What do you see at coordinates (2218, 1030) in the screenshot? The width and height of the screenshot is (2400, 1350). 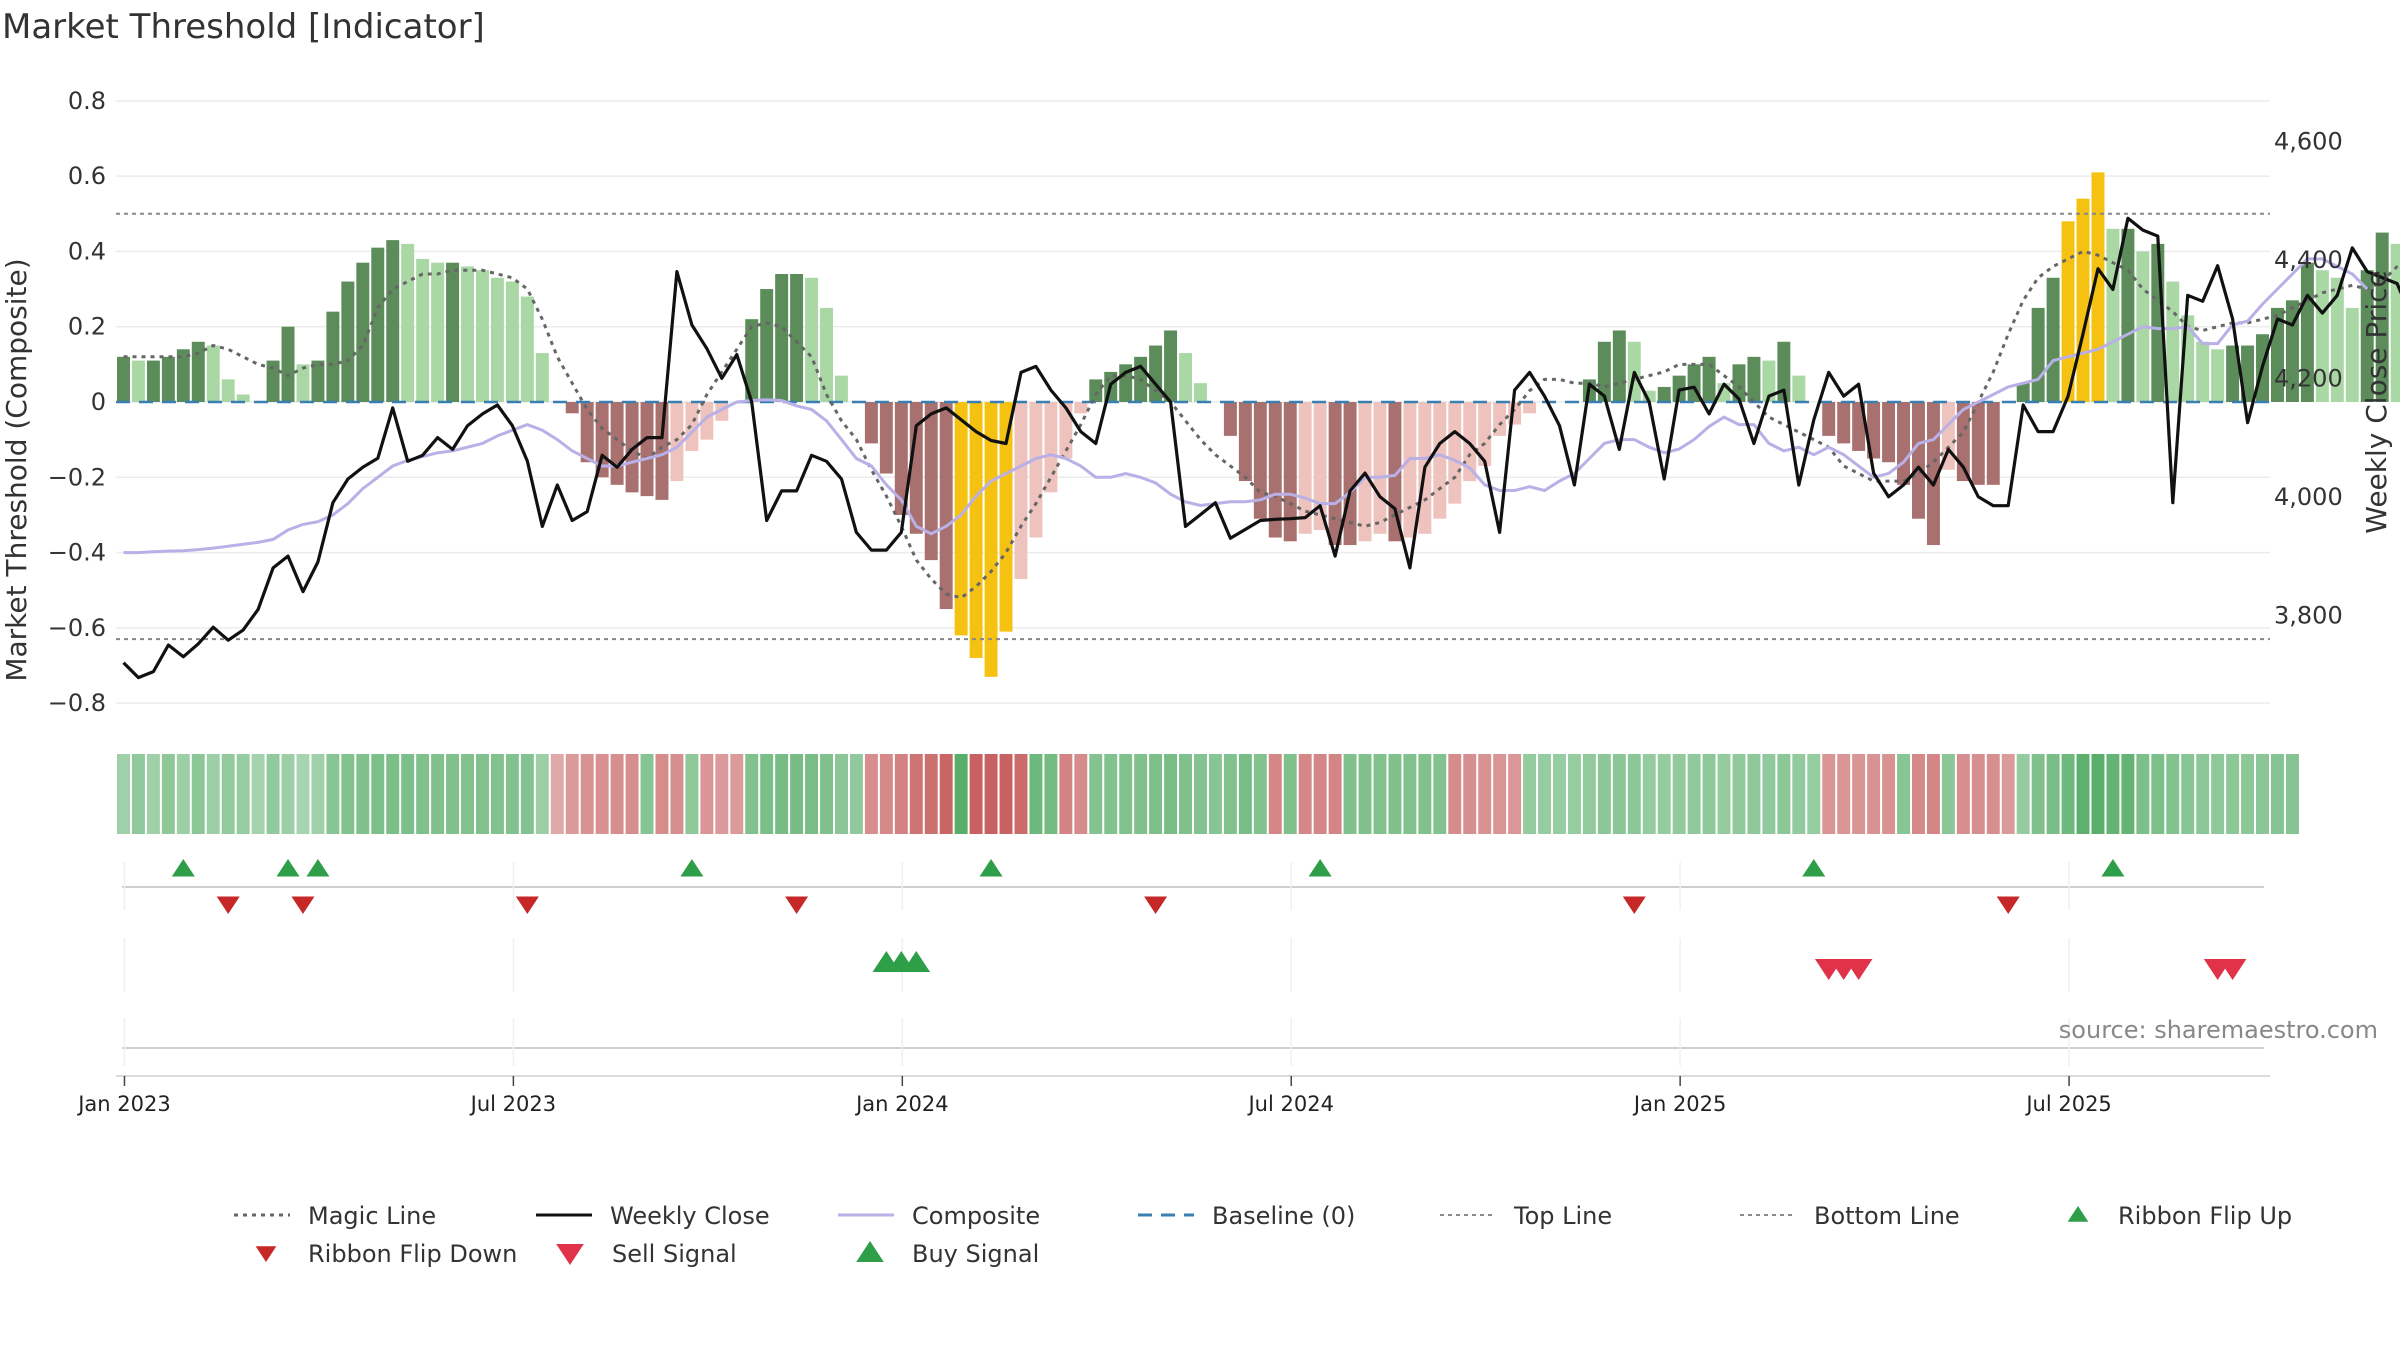 I see `source-note: source: sharemaestro.com` at bounding box center [2218, 1030].